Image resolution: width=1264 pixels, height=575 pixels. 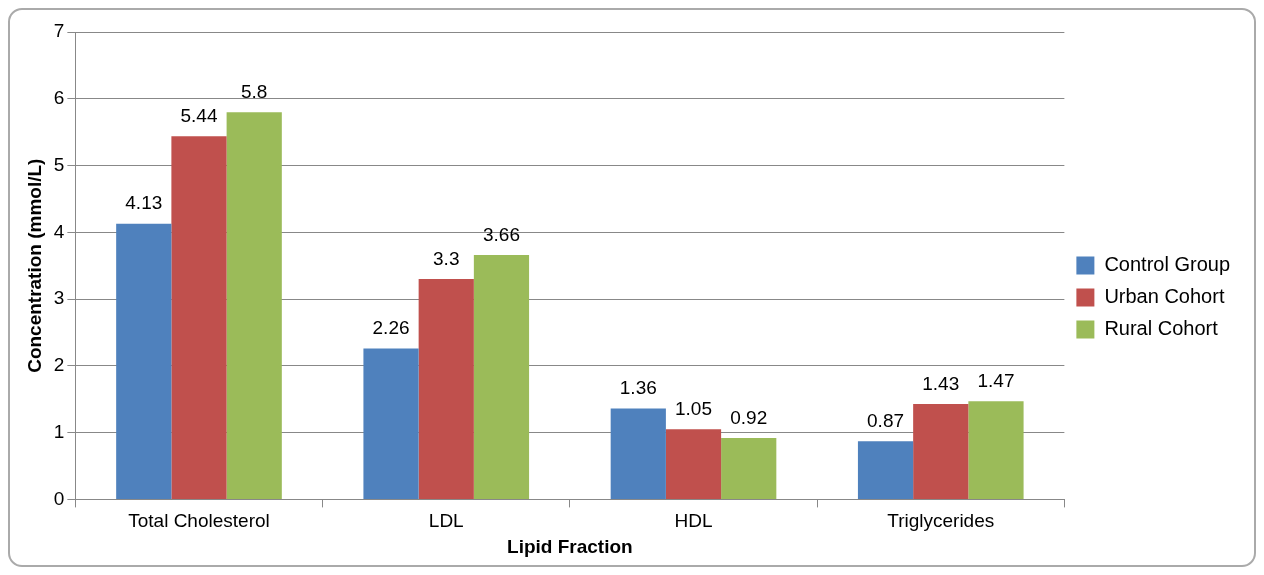 What do you see at coordinates (996, 380) in the screenshot?
I see `data-label: 1.47` at bounding box center [996, 380].